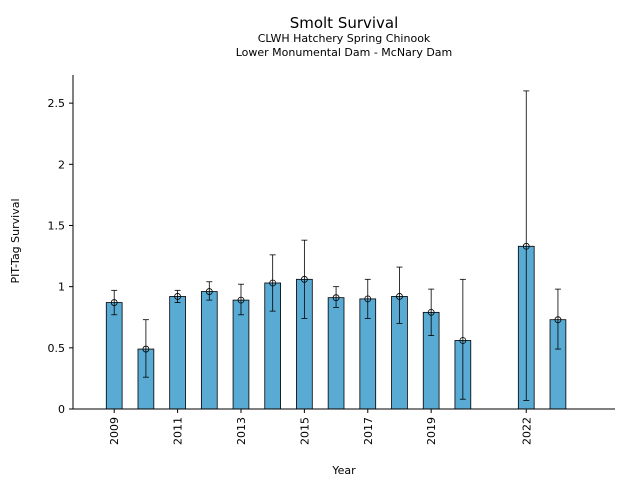 Image resolution: width=640 pixels, height=484 pixels. Describe the element at coordinates (114, 431) in the screenshot. I see `x-tick-label-0: 2009` at that location.